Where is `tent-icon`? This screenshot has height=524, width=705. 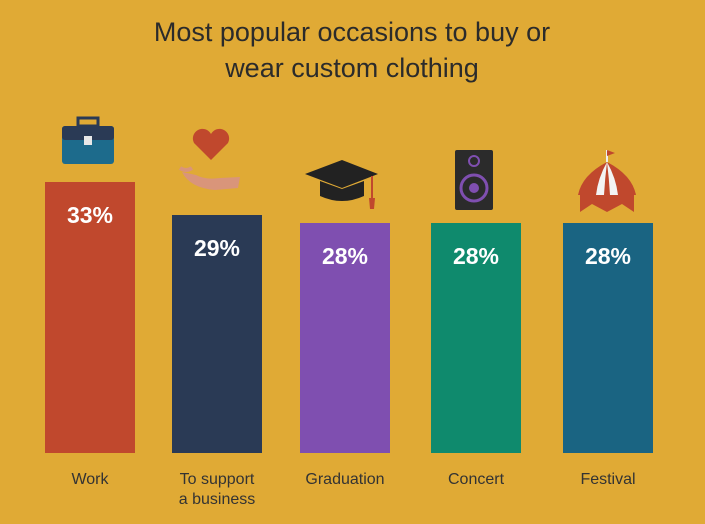
tent-icon is located at coordinates (607, 181).